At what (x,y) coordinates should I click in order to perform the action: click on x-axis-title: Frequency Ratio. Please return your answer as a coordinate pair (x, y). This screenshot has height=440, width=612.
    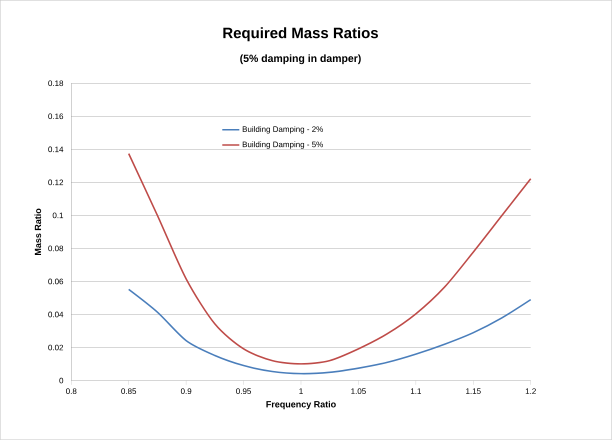
    Looking at the image, I should click on (301, 405).